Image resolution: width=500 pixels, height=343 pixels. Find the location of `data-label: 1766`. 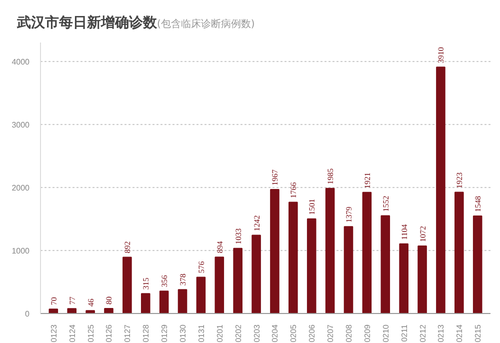

data-label: 1766 is located at coordinates (293, 190).